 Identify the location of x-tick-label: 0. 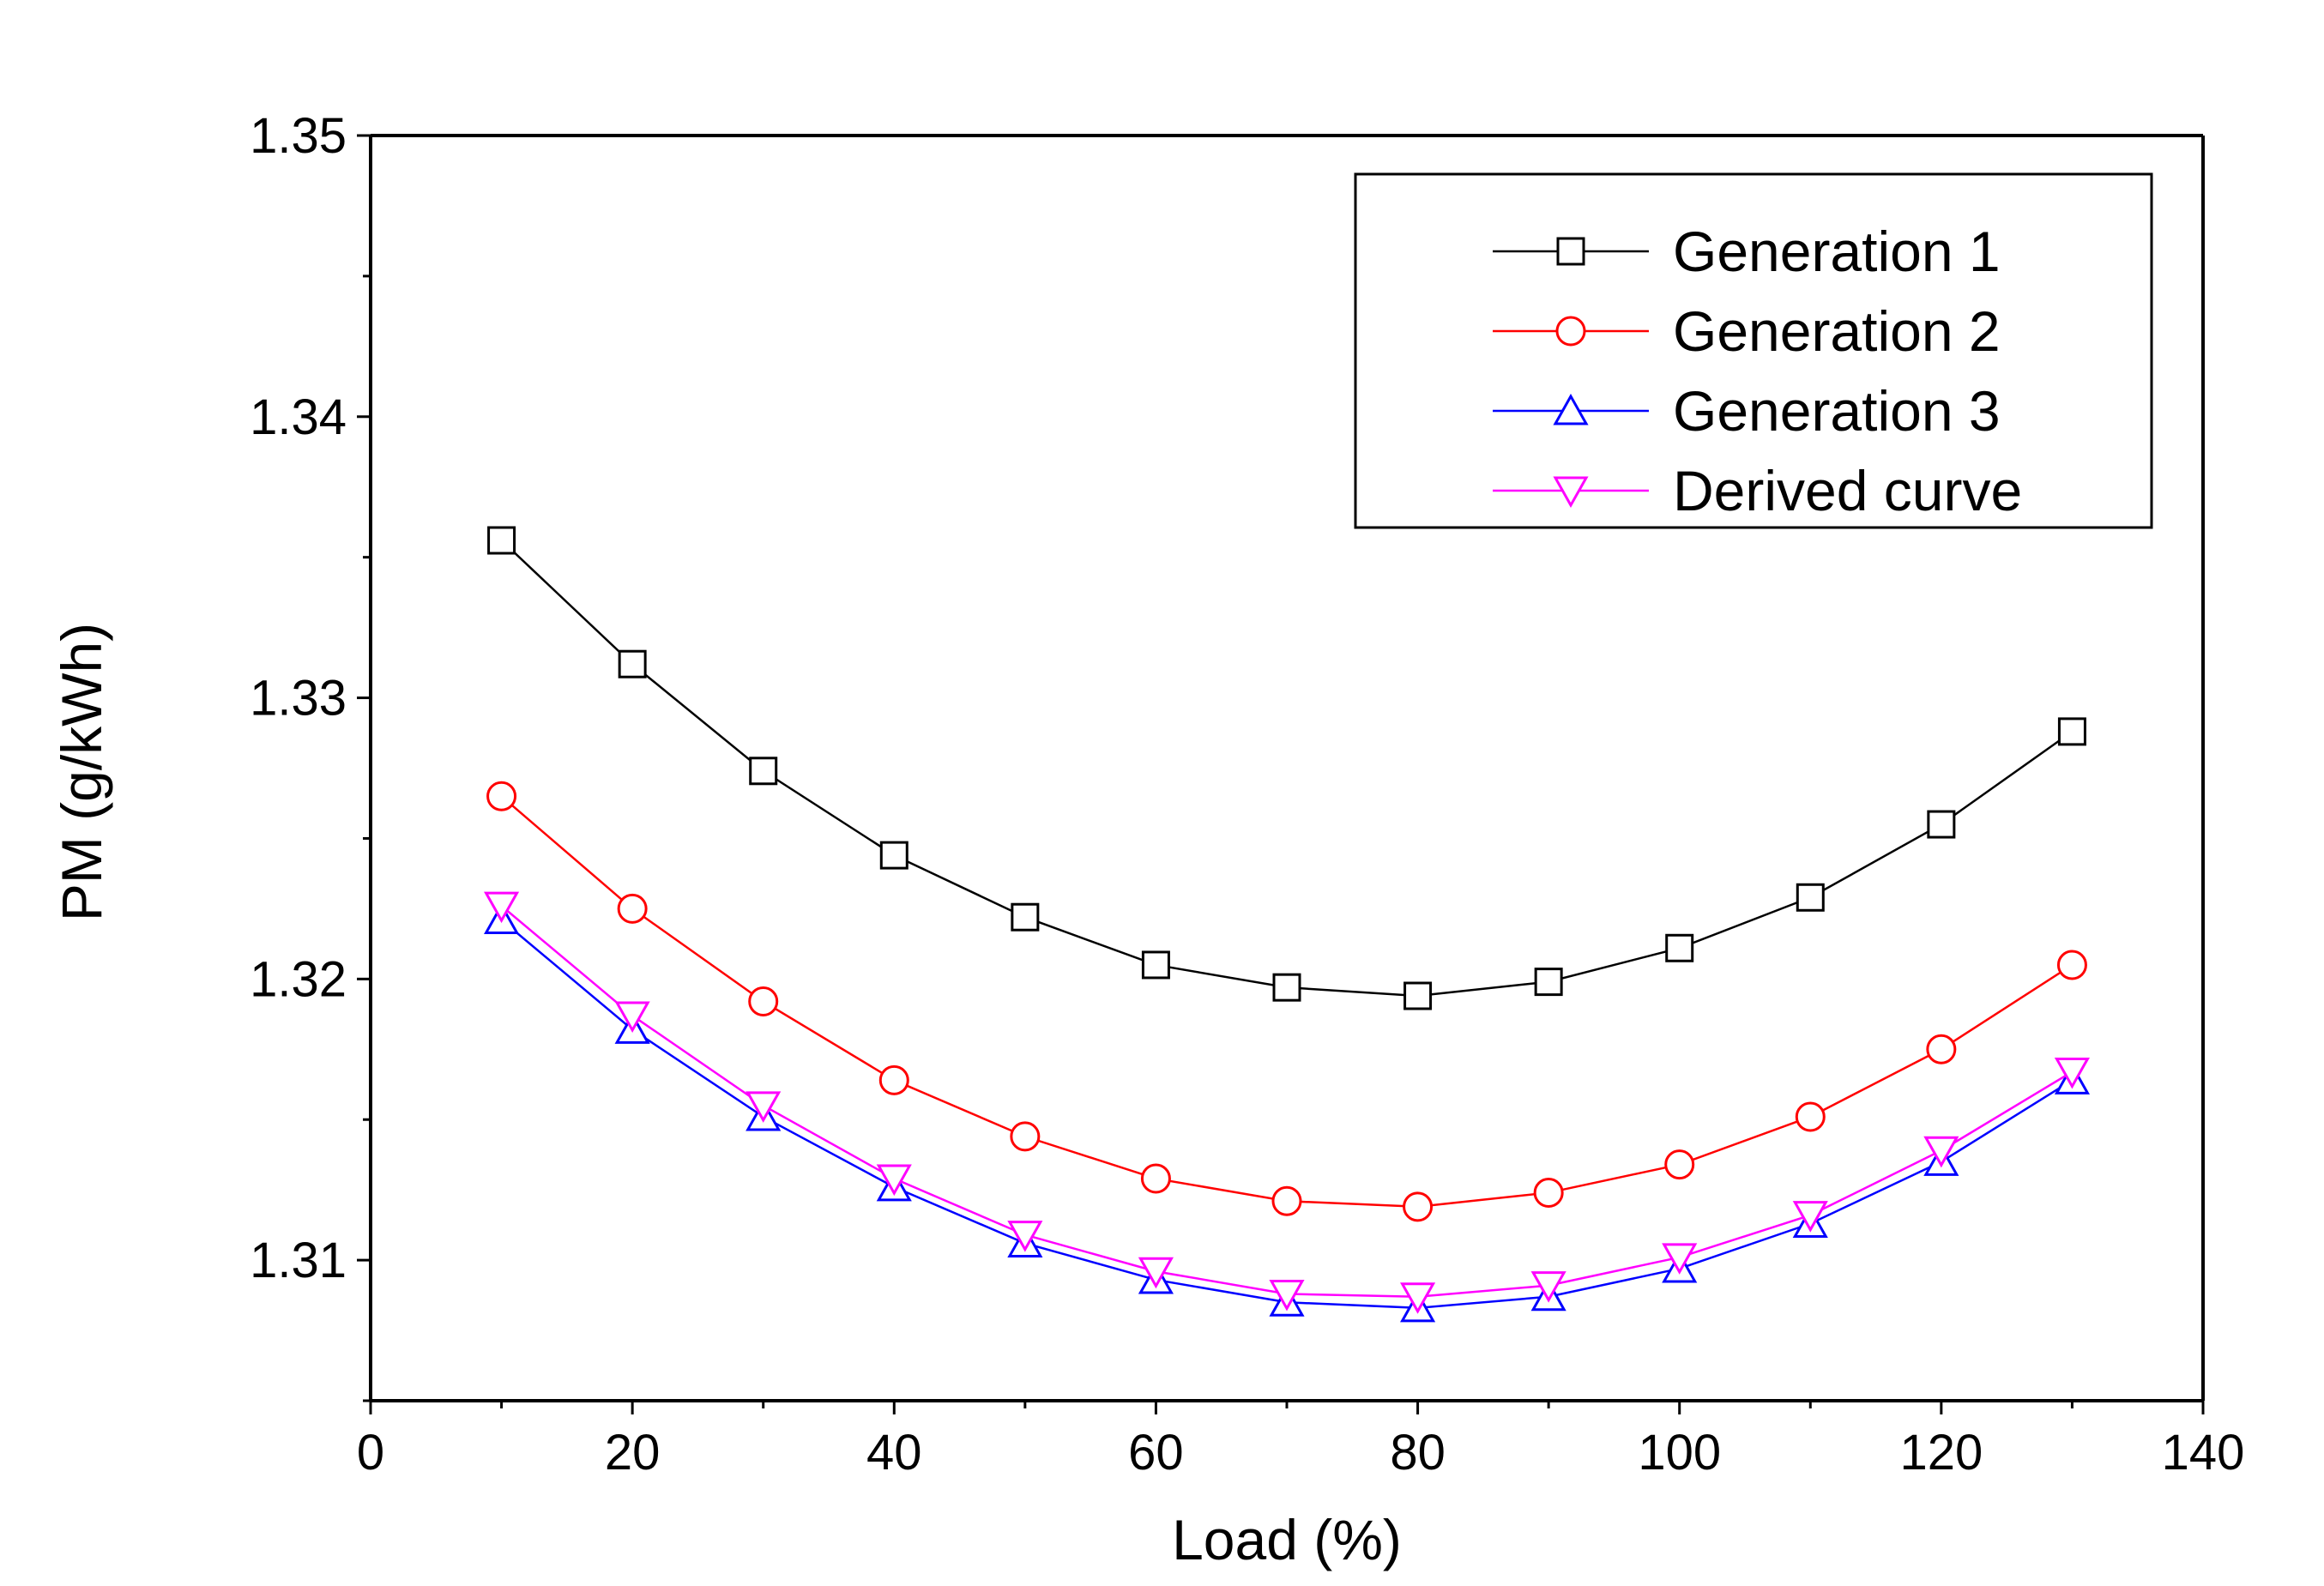
(370, 1452).